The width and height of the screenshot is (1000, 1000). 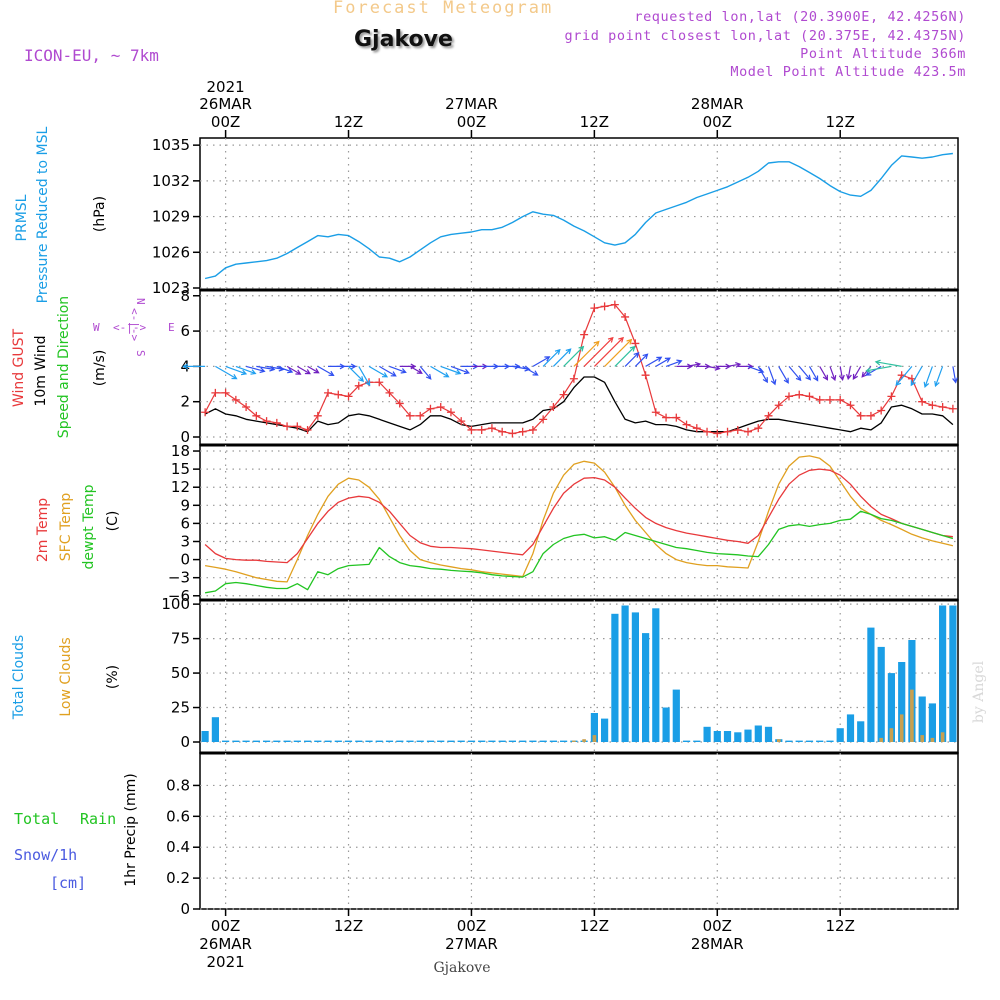 What do you see at coordinates (185, 296) in the screenshot?
I see `y-tick-label: 8` at bounding box center [185, 296].